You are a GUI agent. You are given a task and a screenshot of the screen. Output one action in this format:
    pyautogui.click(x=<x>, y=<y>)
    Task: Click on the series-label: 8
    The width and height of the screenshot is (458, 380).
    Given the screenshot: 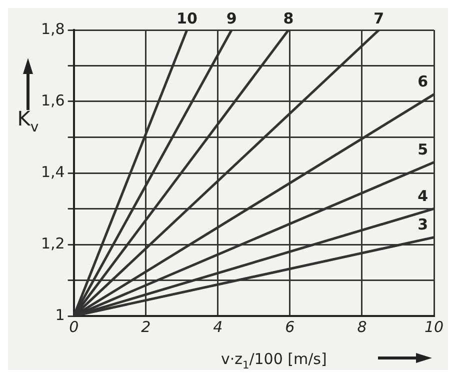 What is the action you would take?
    pyautogui.click(x=288, y=18)
    